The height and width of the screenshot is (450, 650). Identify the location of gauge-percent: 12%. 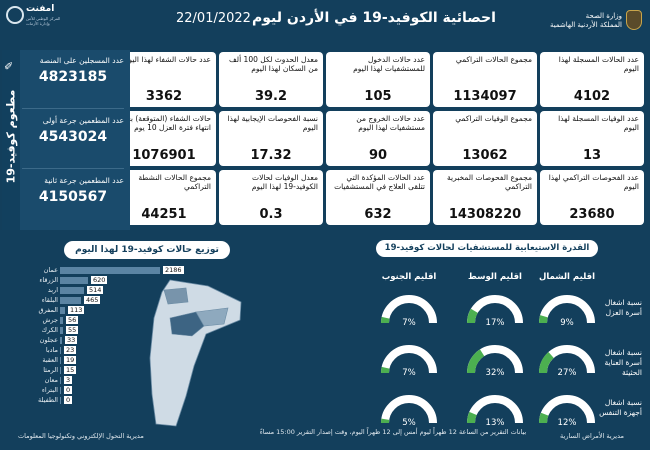
(567, 423).